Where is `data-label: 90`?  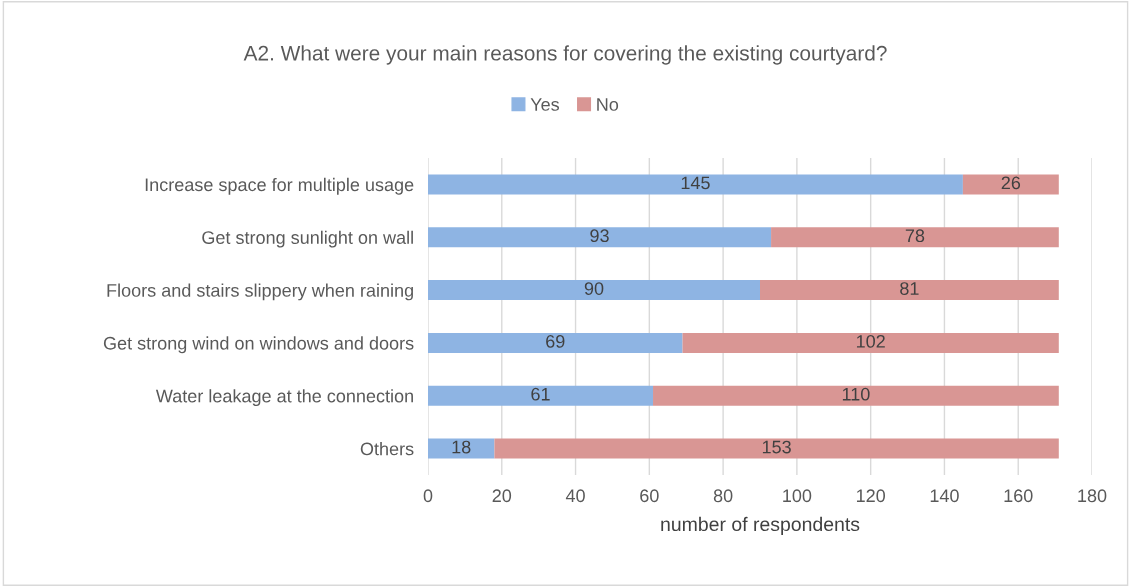 data-label: 90 is located at coordinates (594, 288).